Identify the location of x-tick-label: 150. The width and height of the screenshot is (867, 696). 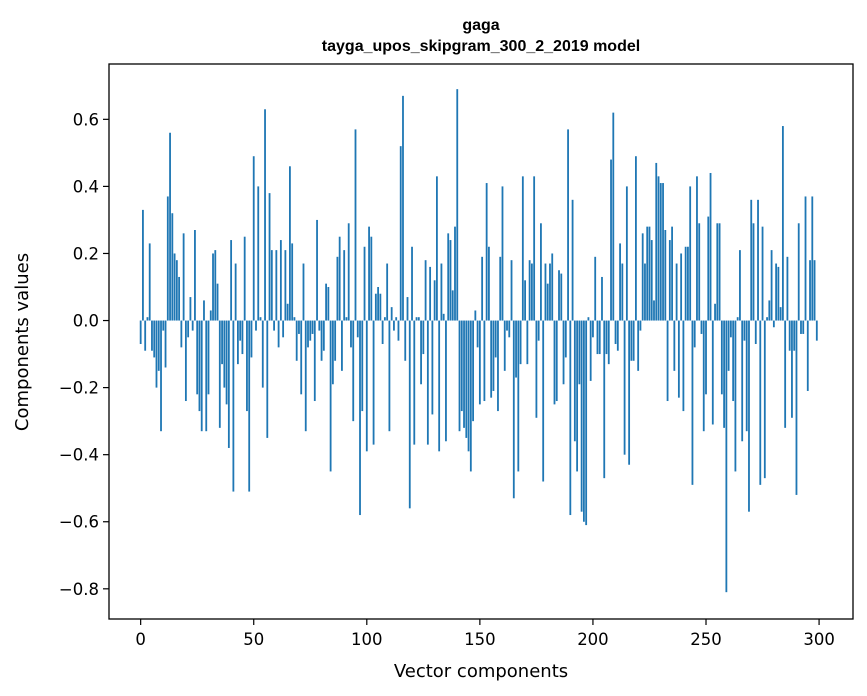
(480, 639).